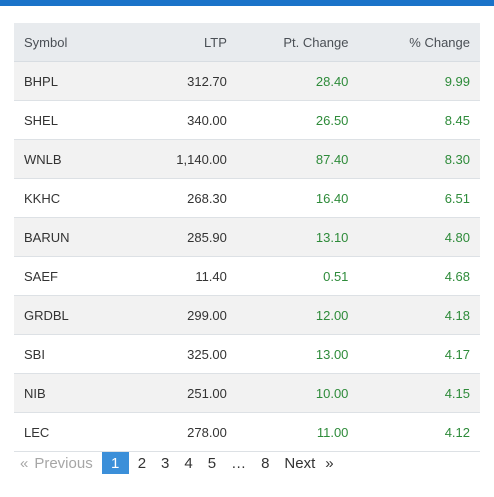  What do you see at coordinates (419, 393) in the screenshot?
I see `cell-pct-change: 4.15` at bounding box center [419, 393].